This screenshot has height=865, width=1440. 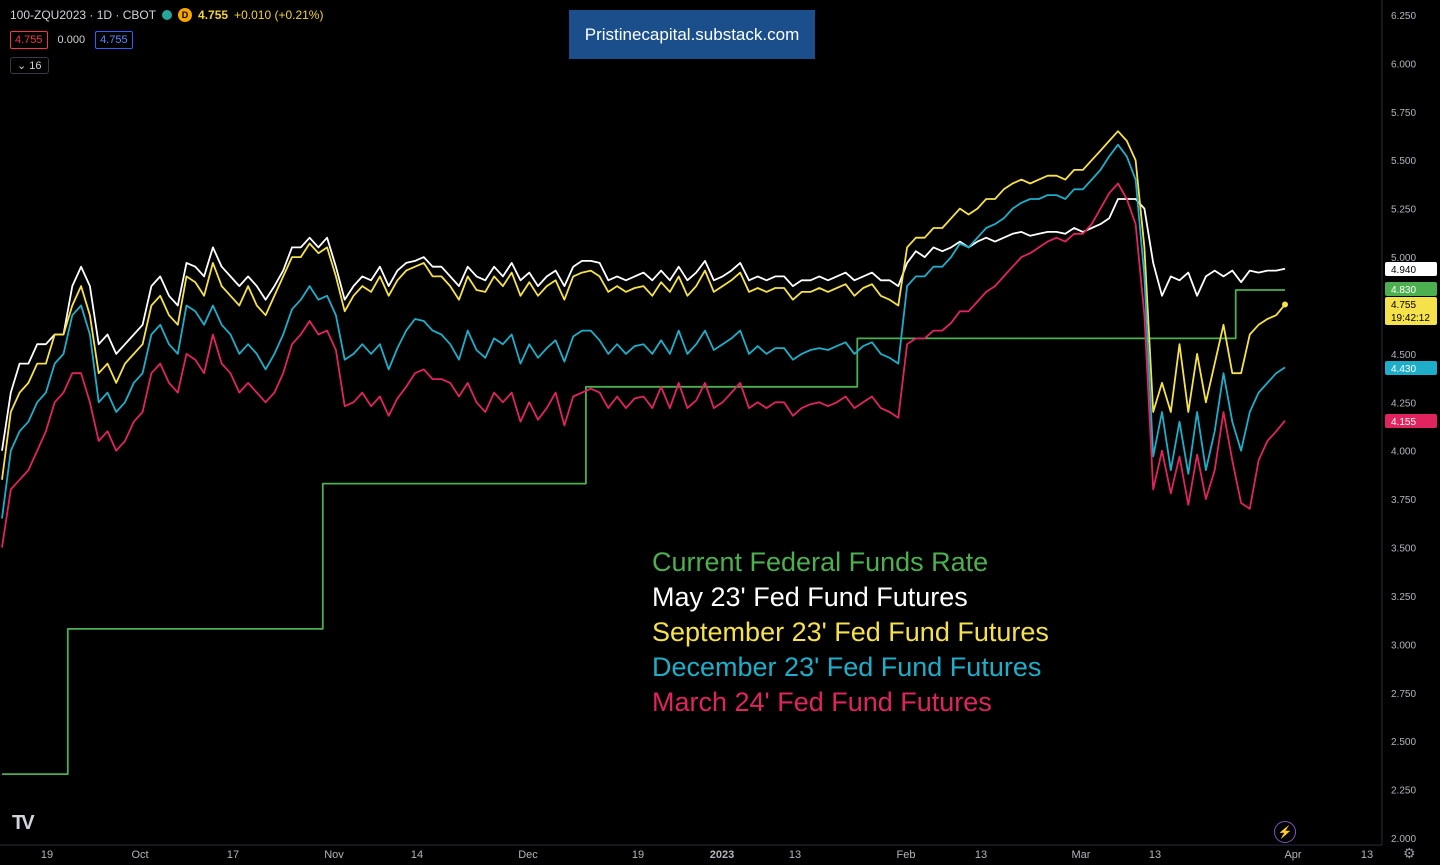 I want to click on gear-icon: ⚙, so click(x=1409, y=853).